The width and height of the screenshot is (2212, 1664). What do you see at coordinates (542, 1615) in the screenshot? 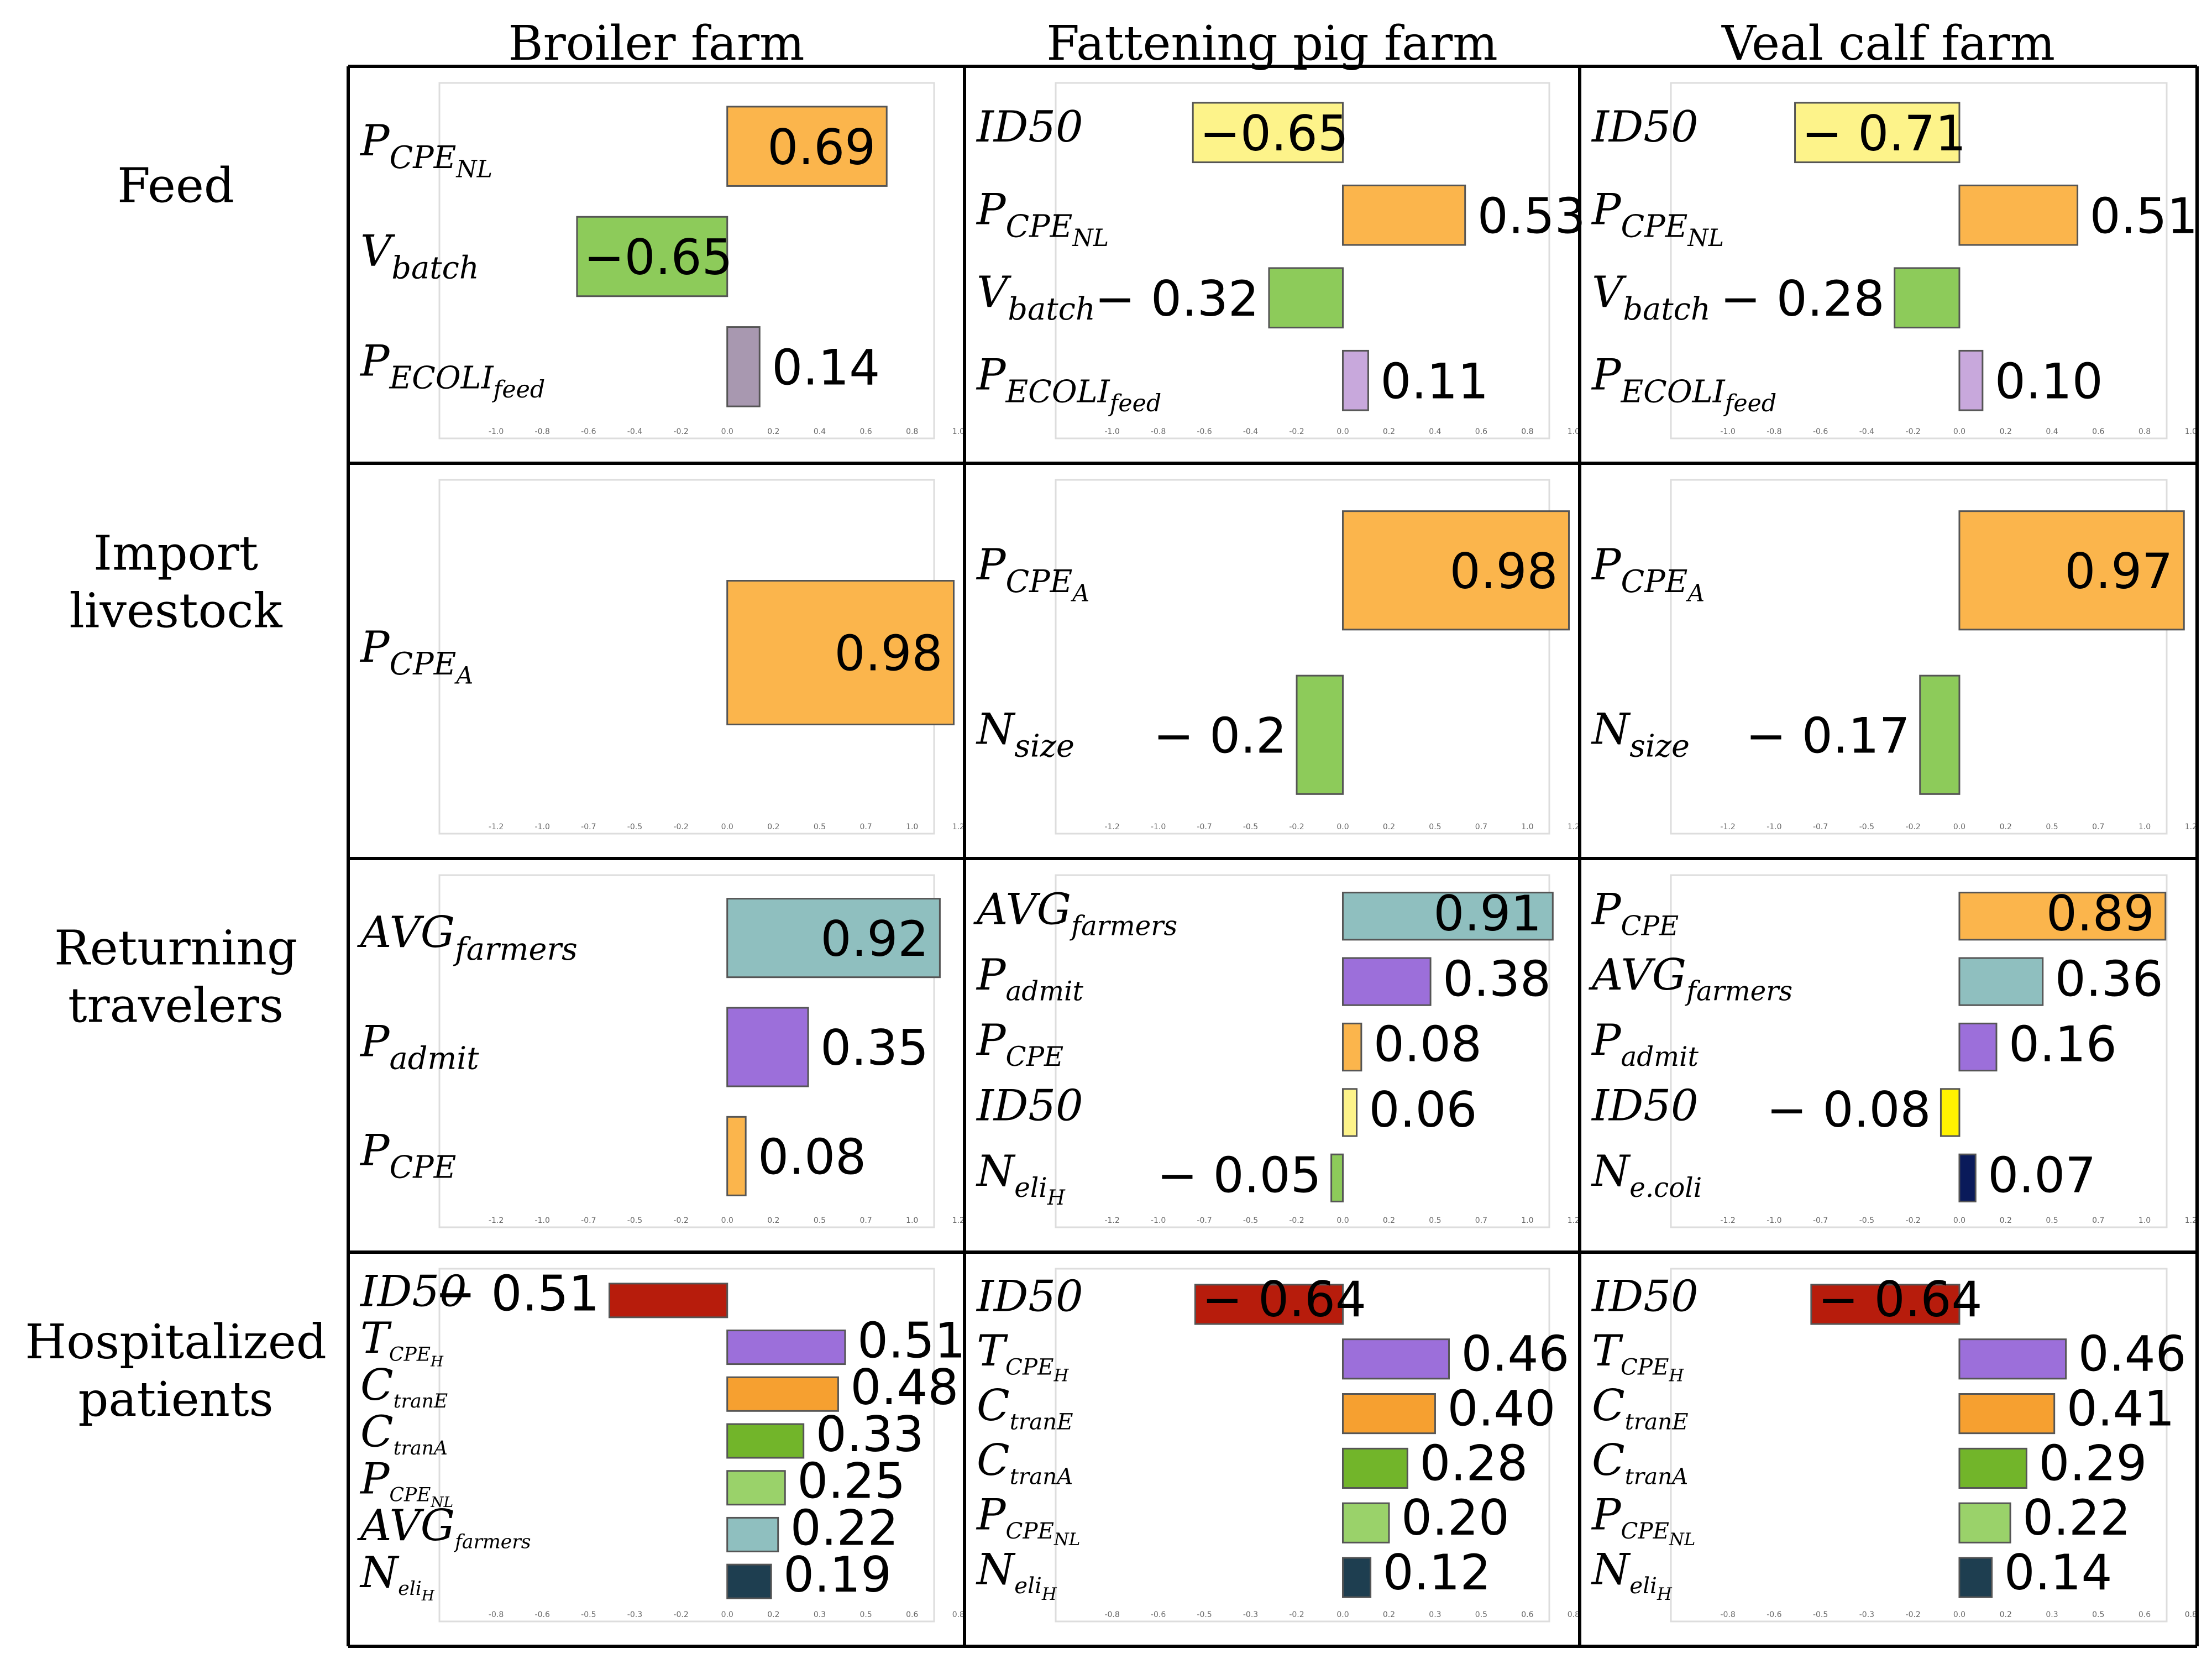
I see `x-tick-label: -0.6` at bounding box center [542, 1615].